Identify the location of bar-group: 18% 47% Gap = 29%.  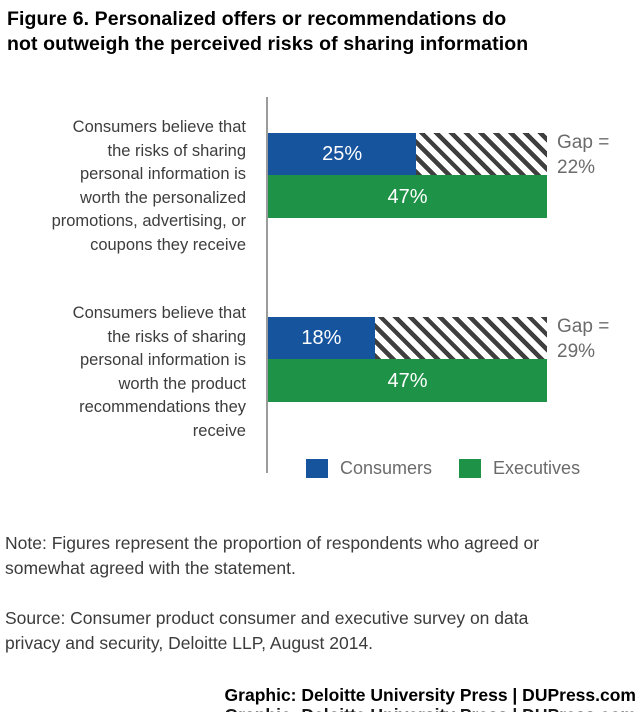
(454, 358).